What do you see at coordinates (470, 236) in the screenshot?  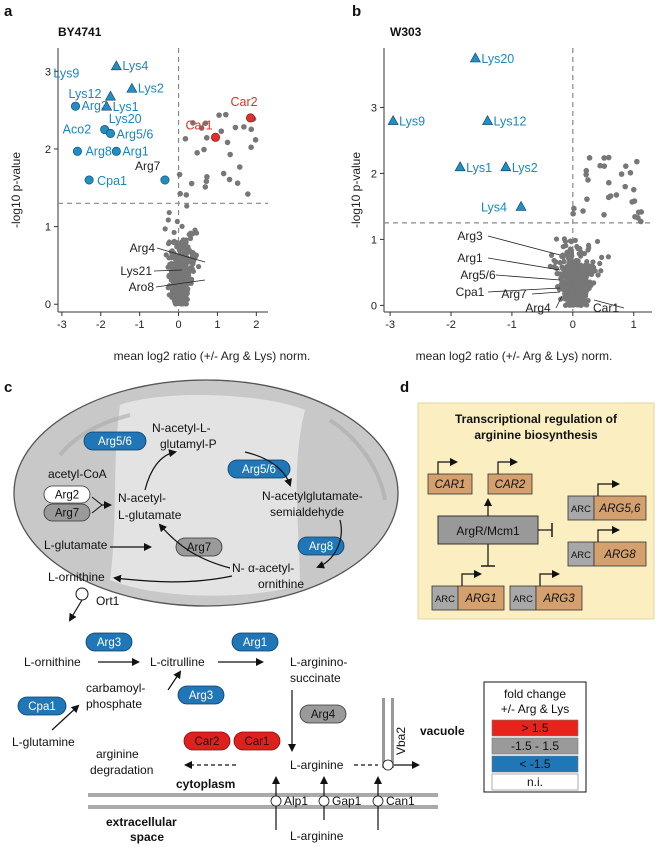 I see `callout-label: Arg3` at bounding box center [470, 236].